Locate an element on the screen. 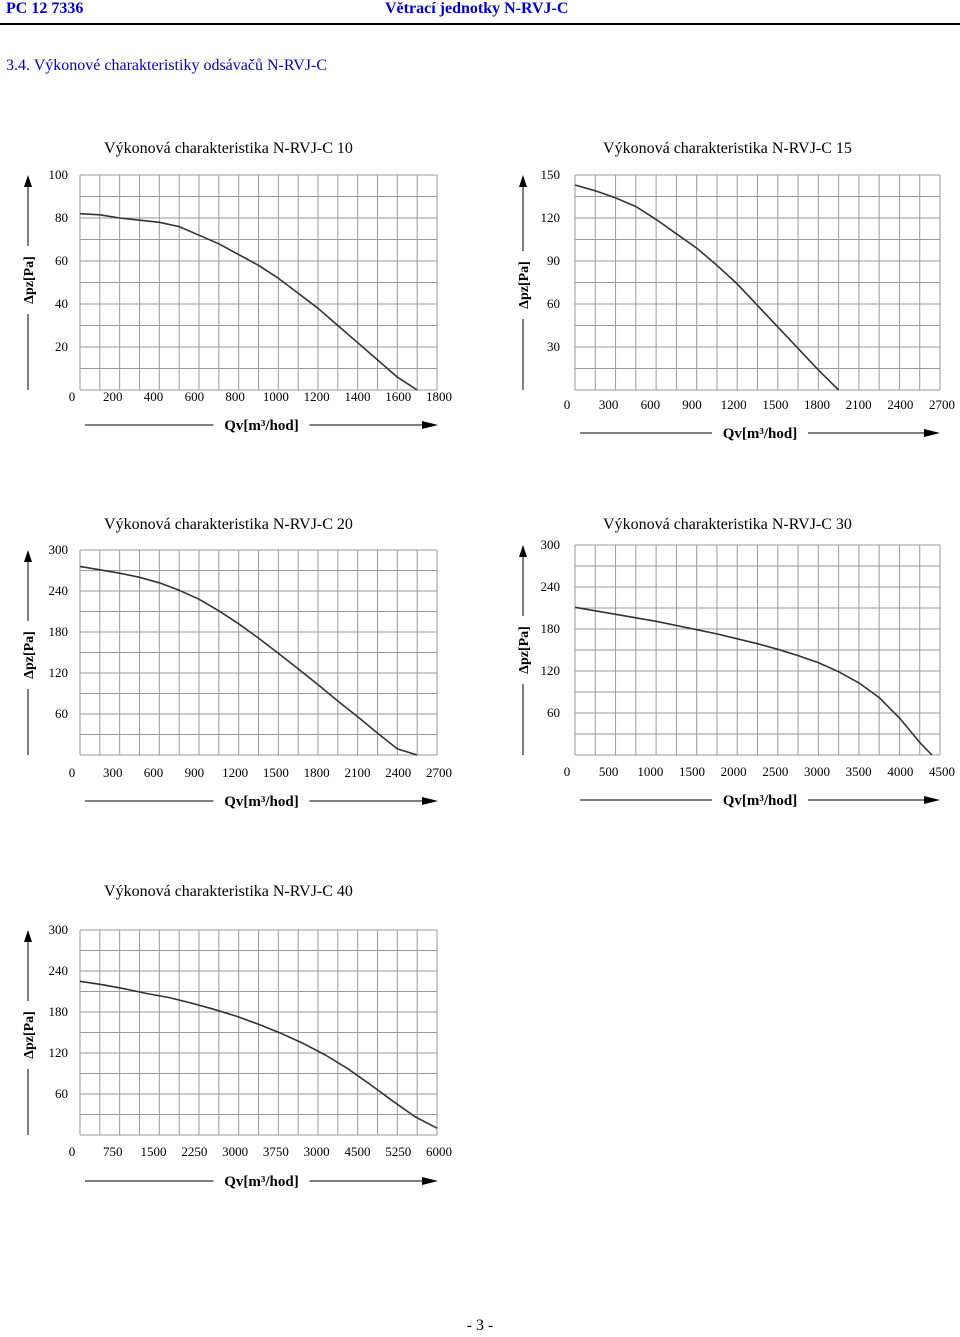 The height and width of the screenshot is (1337, 960). y-tick-label: 30 is located at coordinates (553, 346).